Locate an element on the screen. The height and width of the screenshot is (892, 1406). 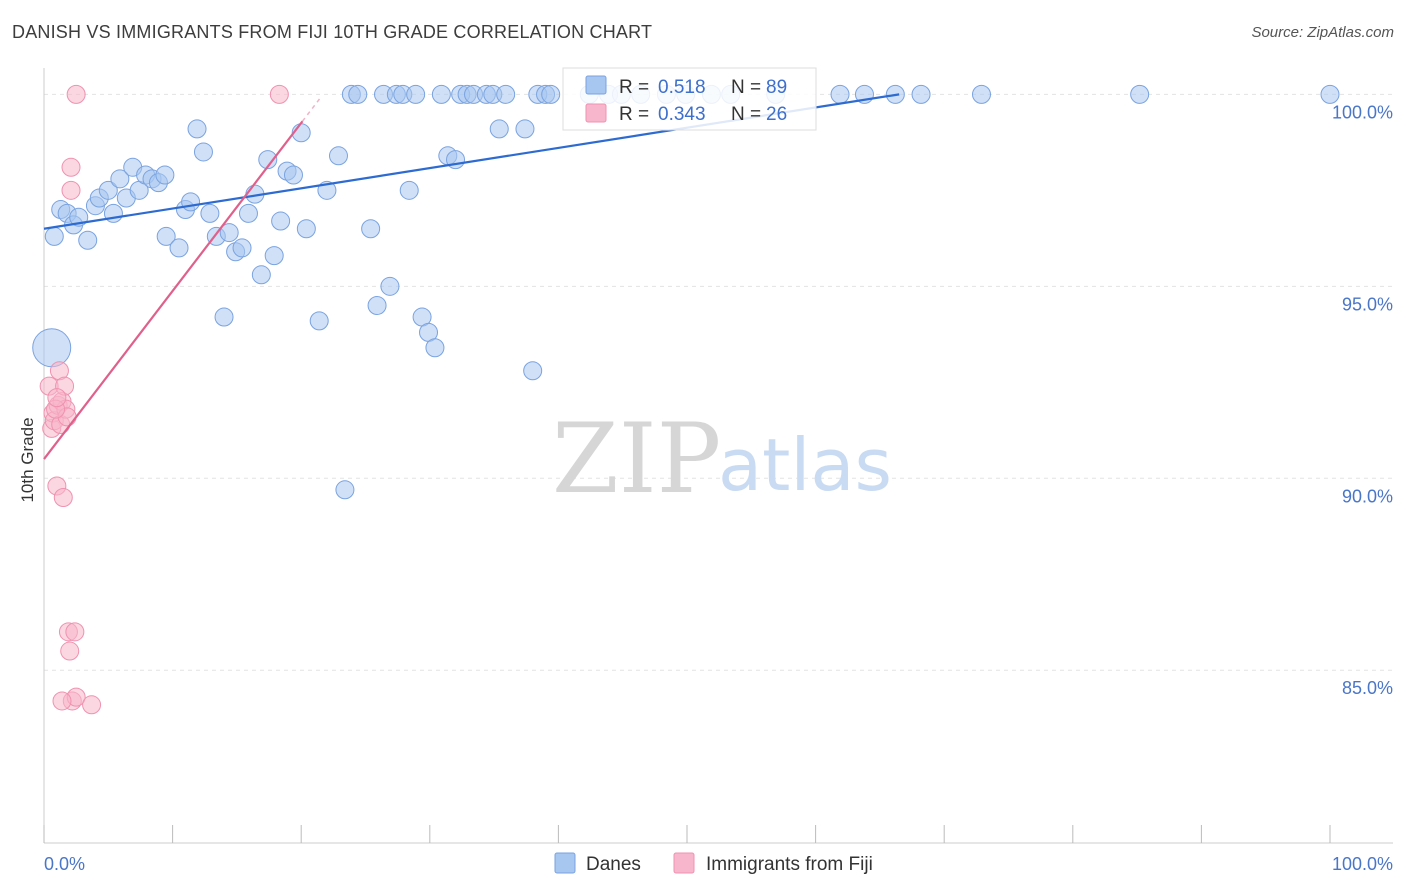
y-tick-label-3: 100.0% is located at coordinates (1362, 112).